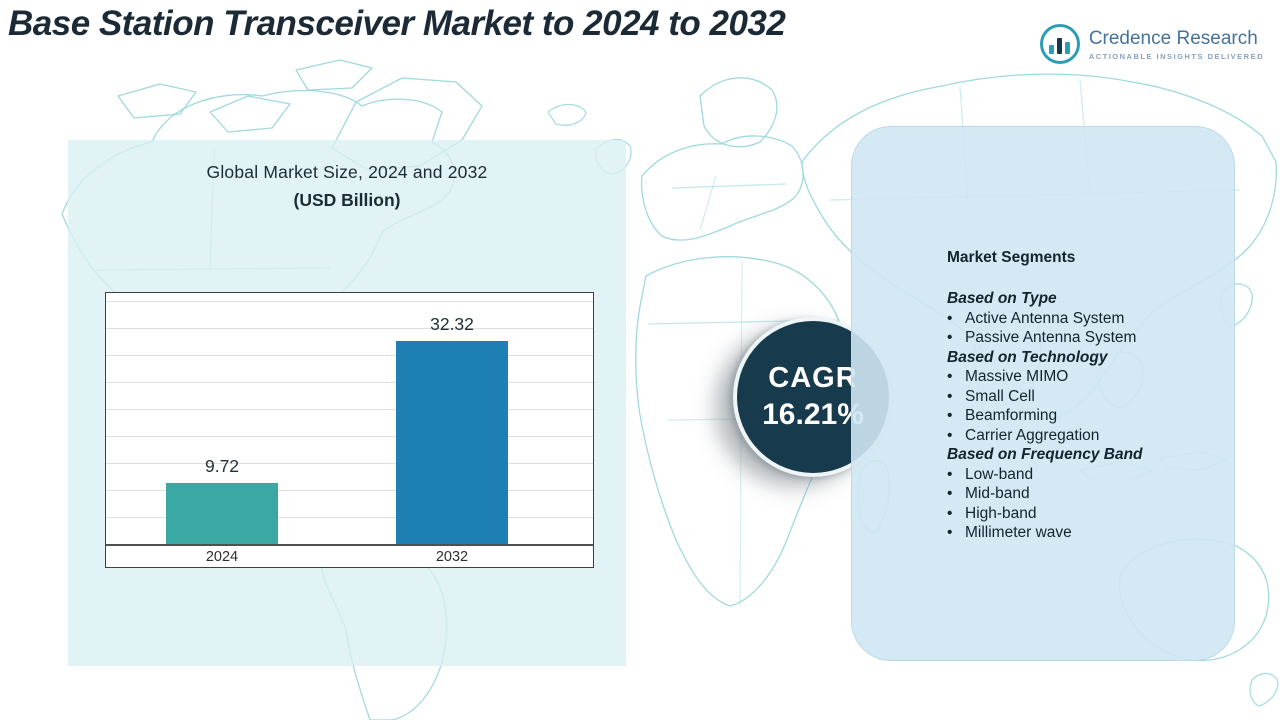 Image resolution: width=1280 pixels, height=720 pixels. Describe the element at coordinates (349, 419) in the screenshot. I see `bar-chart-plot: 9.72 32.32` at that location.